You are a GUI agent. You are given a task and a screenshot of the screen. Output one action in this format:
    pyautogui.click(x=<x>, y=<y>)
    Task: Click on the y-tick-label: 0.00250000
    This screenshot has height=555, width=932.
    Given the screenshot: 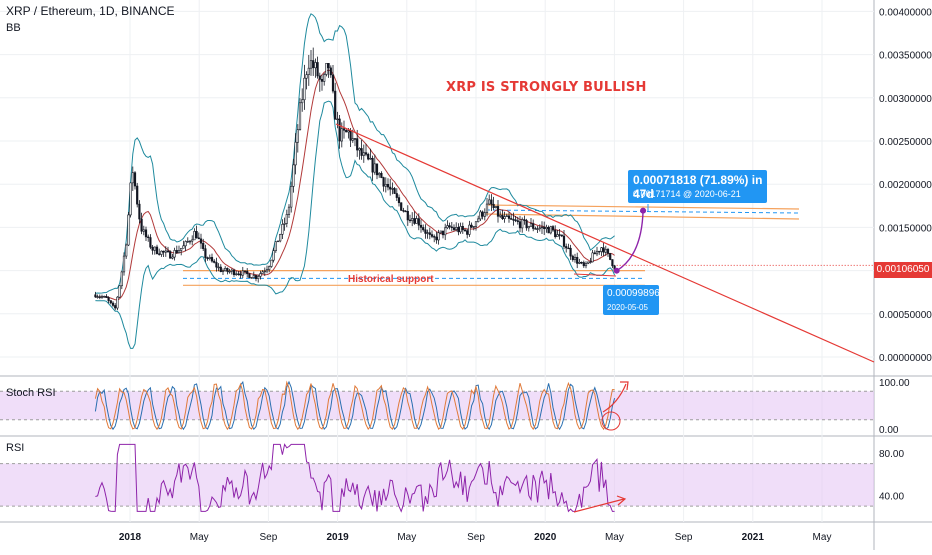 What is the action you would take?
    pyautogui.click(x=905, y=142)
    